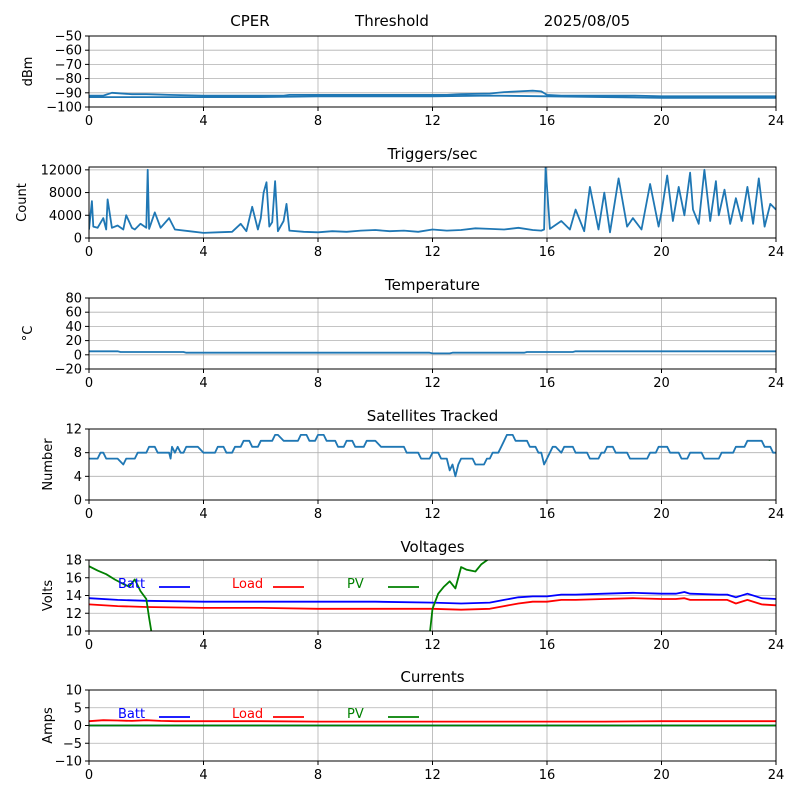 The width and height of the screenshot is (800, 800). Describe the element at coordinates (432, 547) in the screenshot. I see `chart-title: Voltages` at that location.